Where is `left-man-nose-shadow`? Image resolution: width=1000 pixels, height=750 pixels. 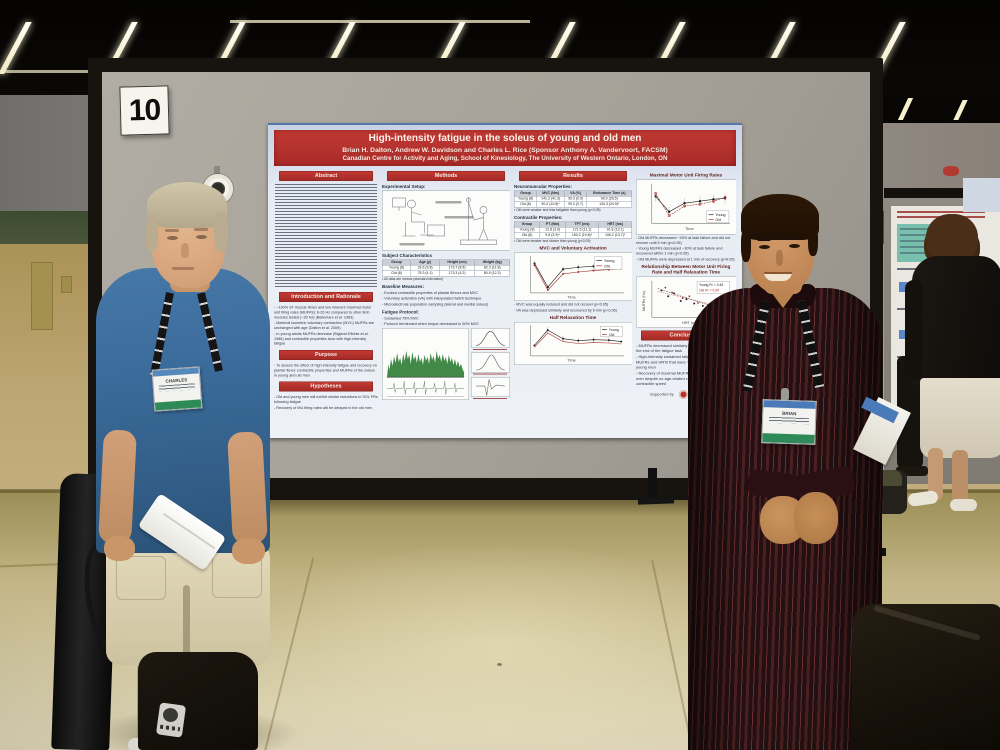 left-man-nose-shadow is located at coordinates (185, 250).